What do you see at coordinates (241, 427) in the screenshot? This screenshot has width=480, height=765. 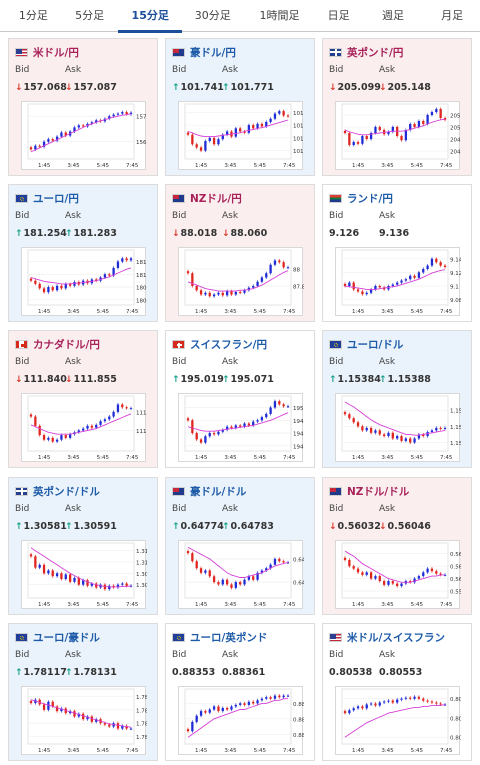 I see `mini-chart: 195 194.8 194.6 194.4 1:45 3:45 5:45 7:45` at bounding box center [241, 427].